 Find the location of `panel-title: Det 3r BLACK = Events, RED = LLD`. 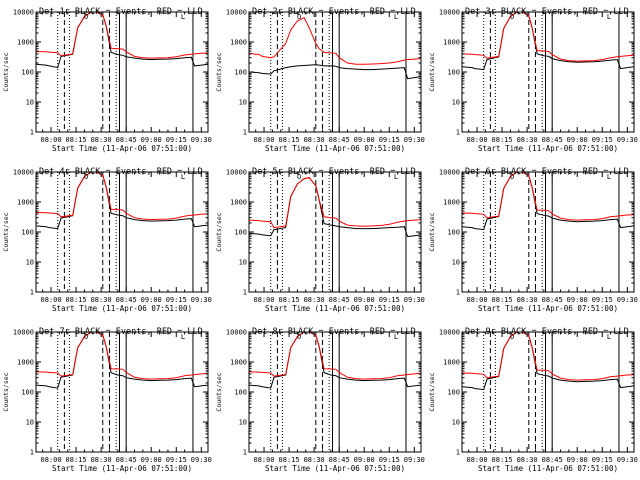

panel-title: Det 3r BLACK = Events, RED = LLD is located at coordinates (547, 12).